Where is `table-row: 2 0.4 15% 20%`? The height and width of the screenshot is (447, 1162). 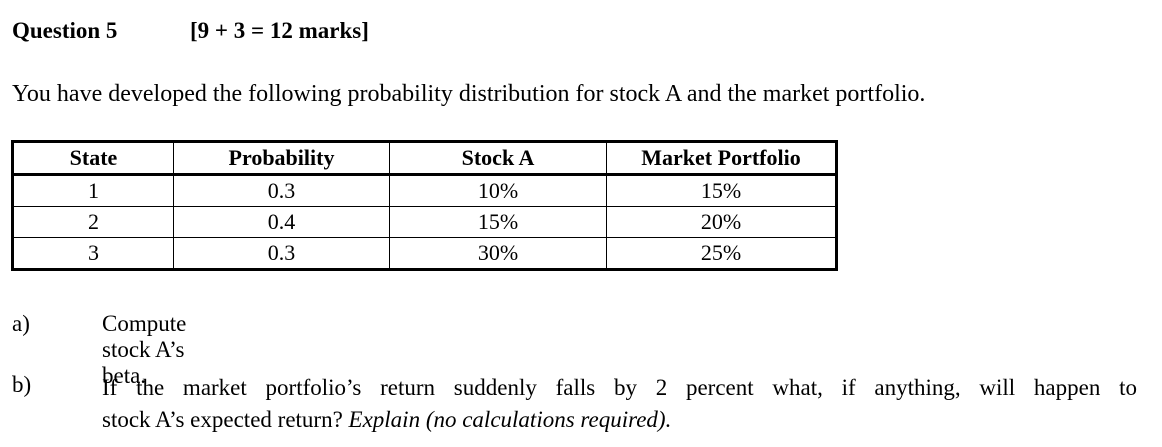
table-row: 2 0.4 15% 20% is located at coordinates (424, 222).